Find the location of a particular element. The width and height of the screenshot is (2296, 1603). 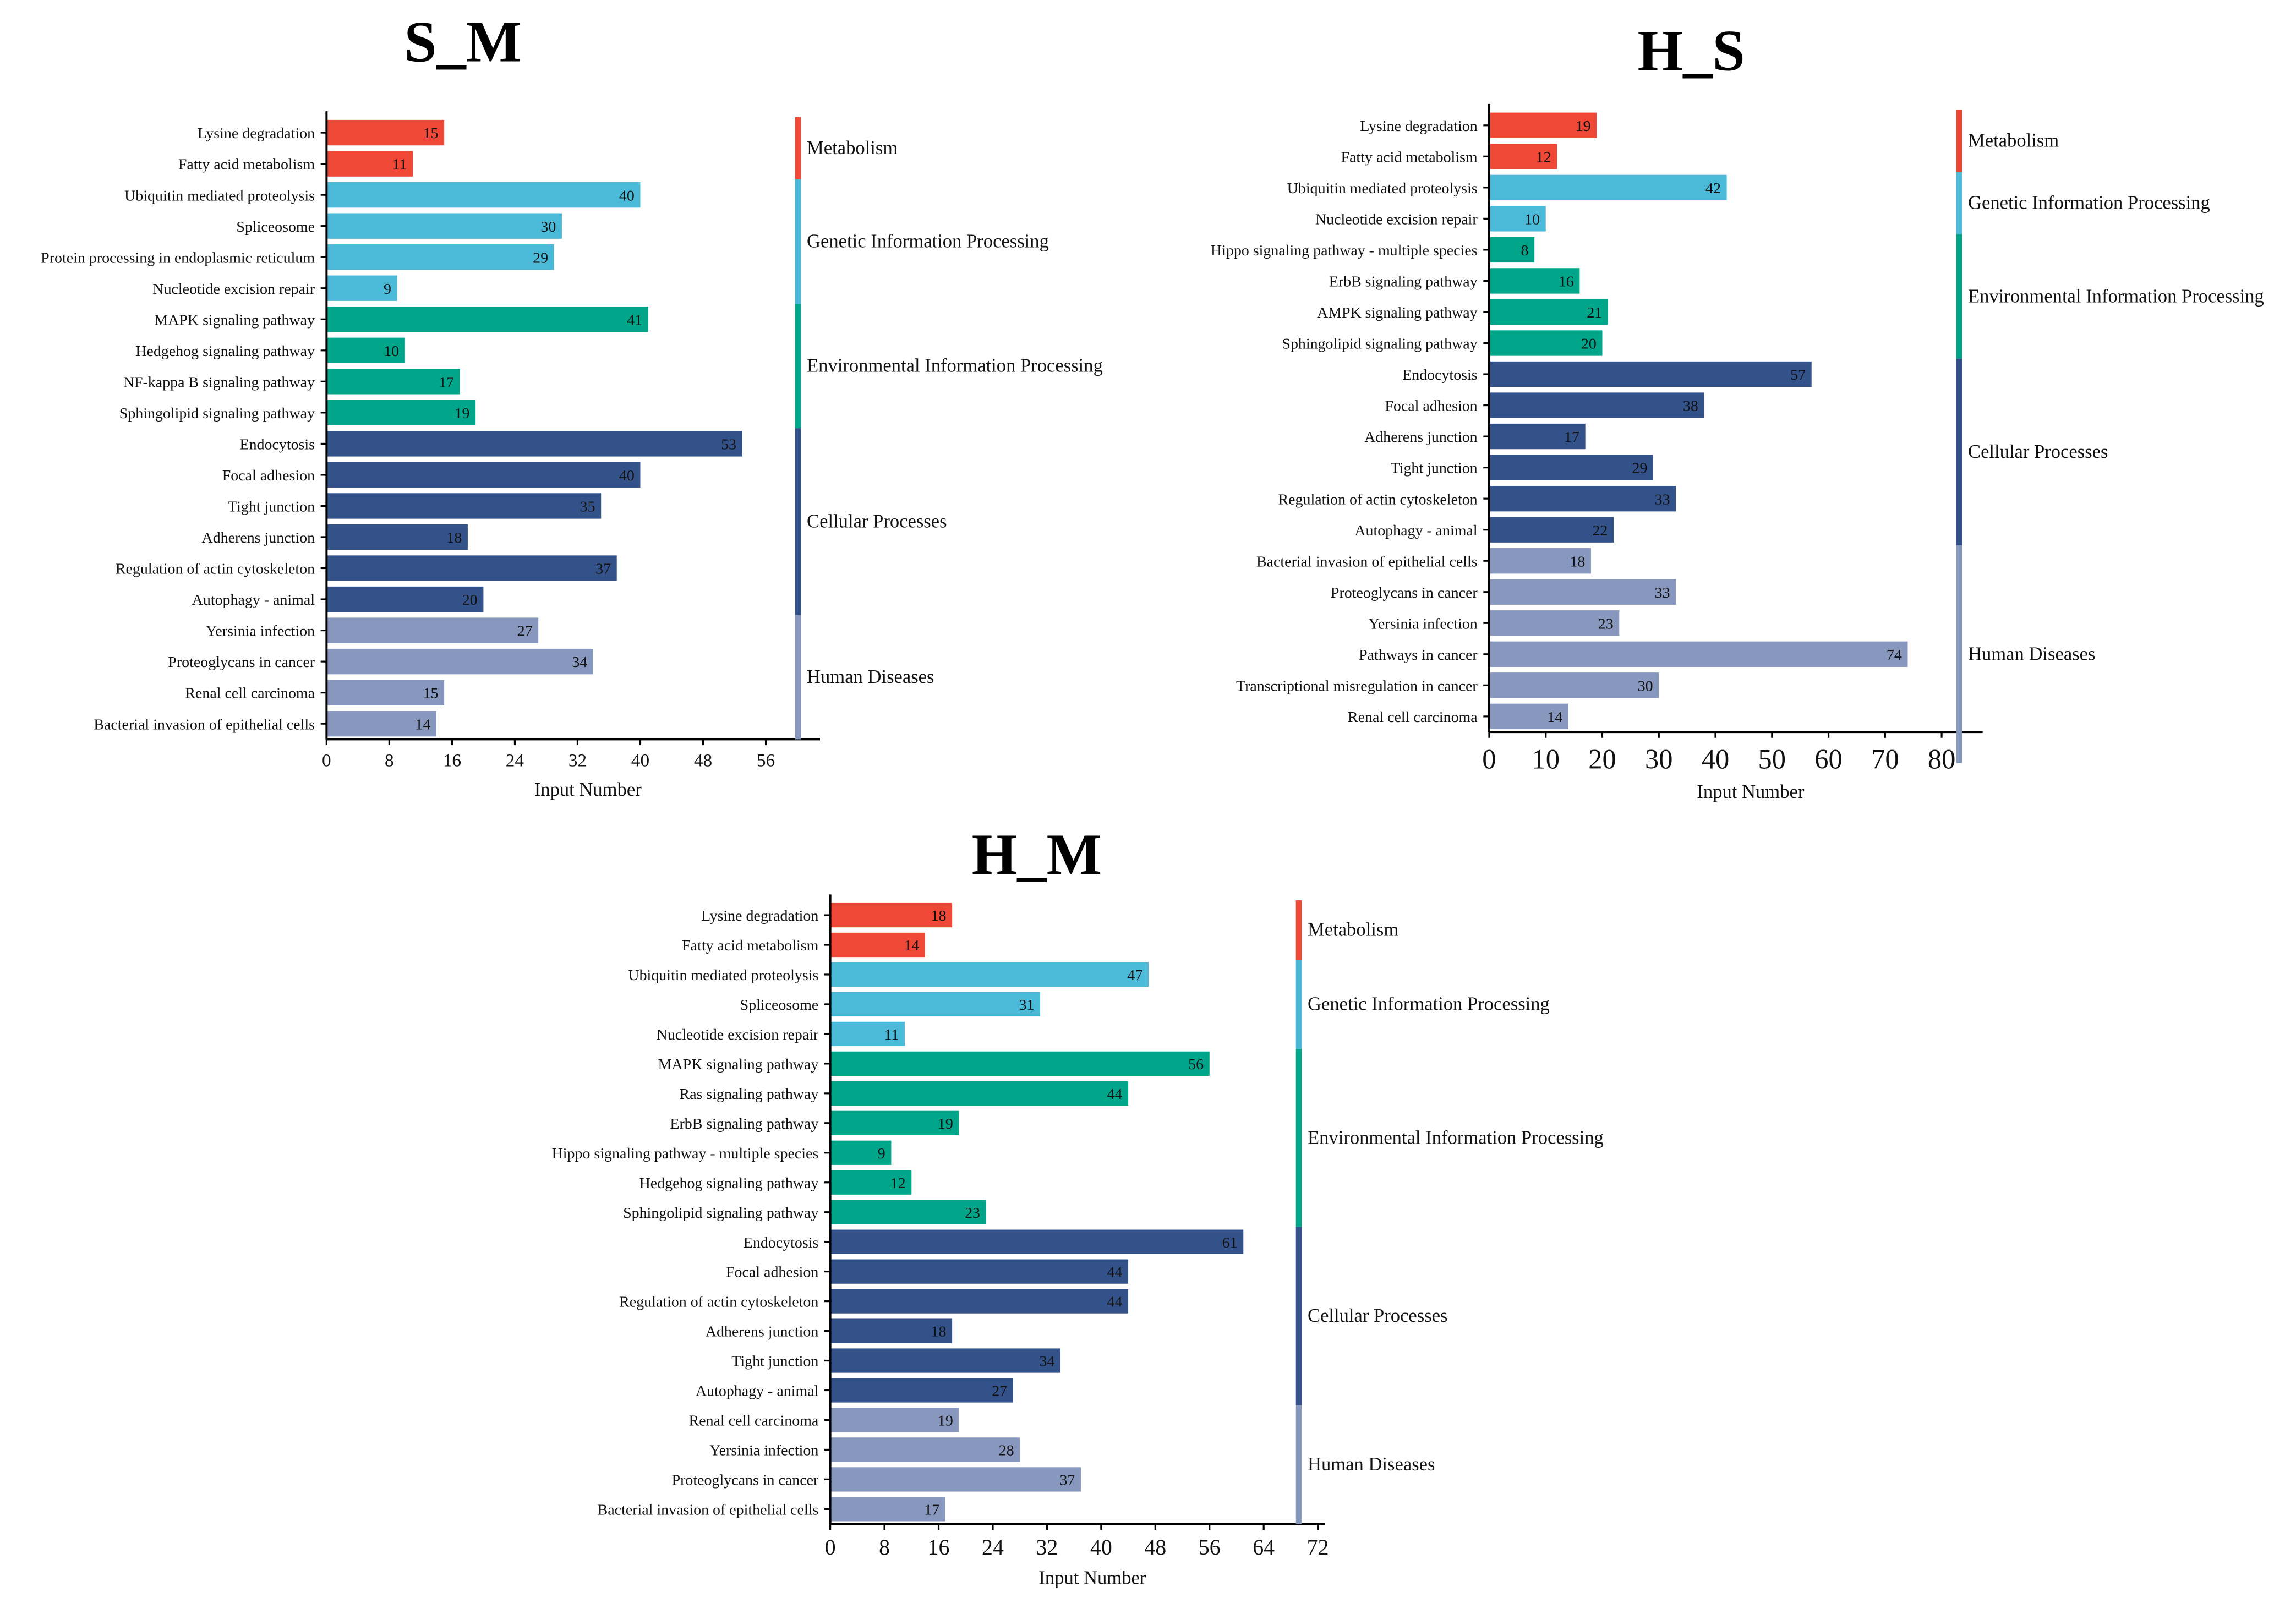

category-group-label: Metabolism is located at coordinates (852, 148).